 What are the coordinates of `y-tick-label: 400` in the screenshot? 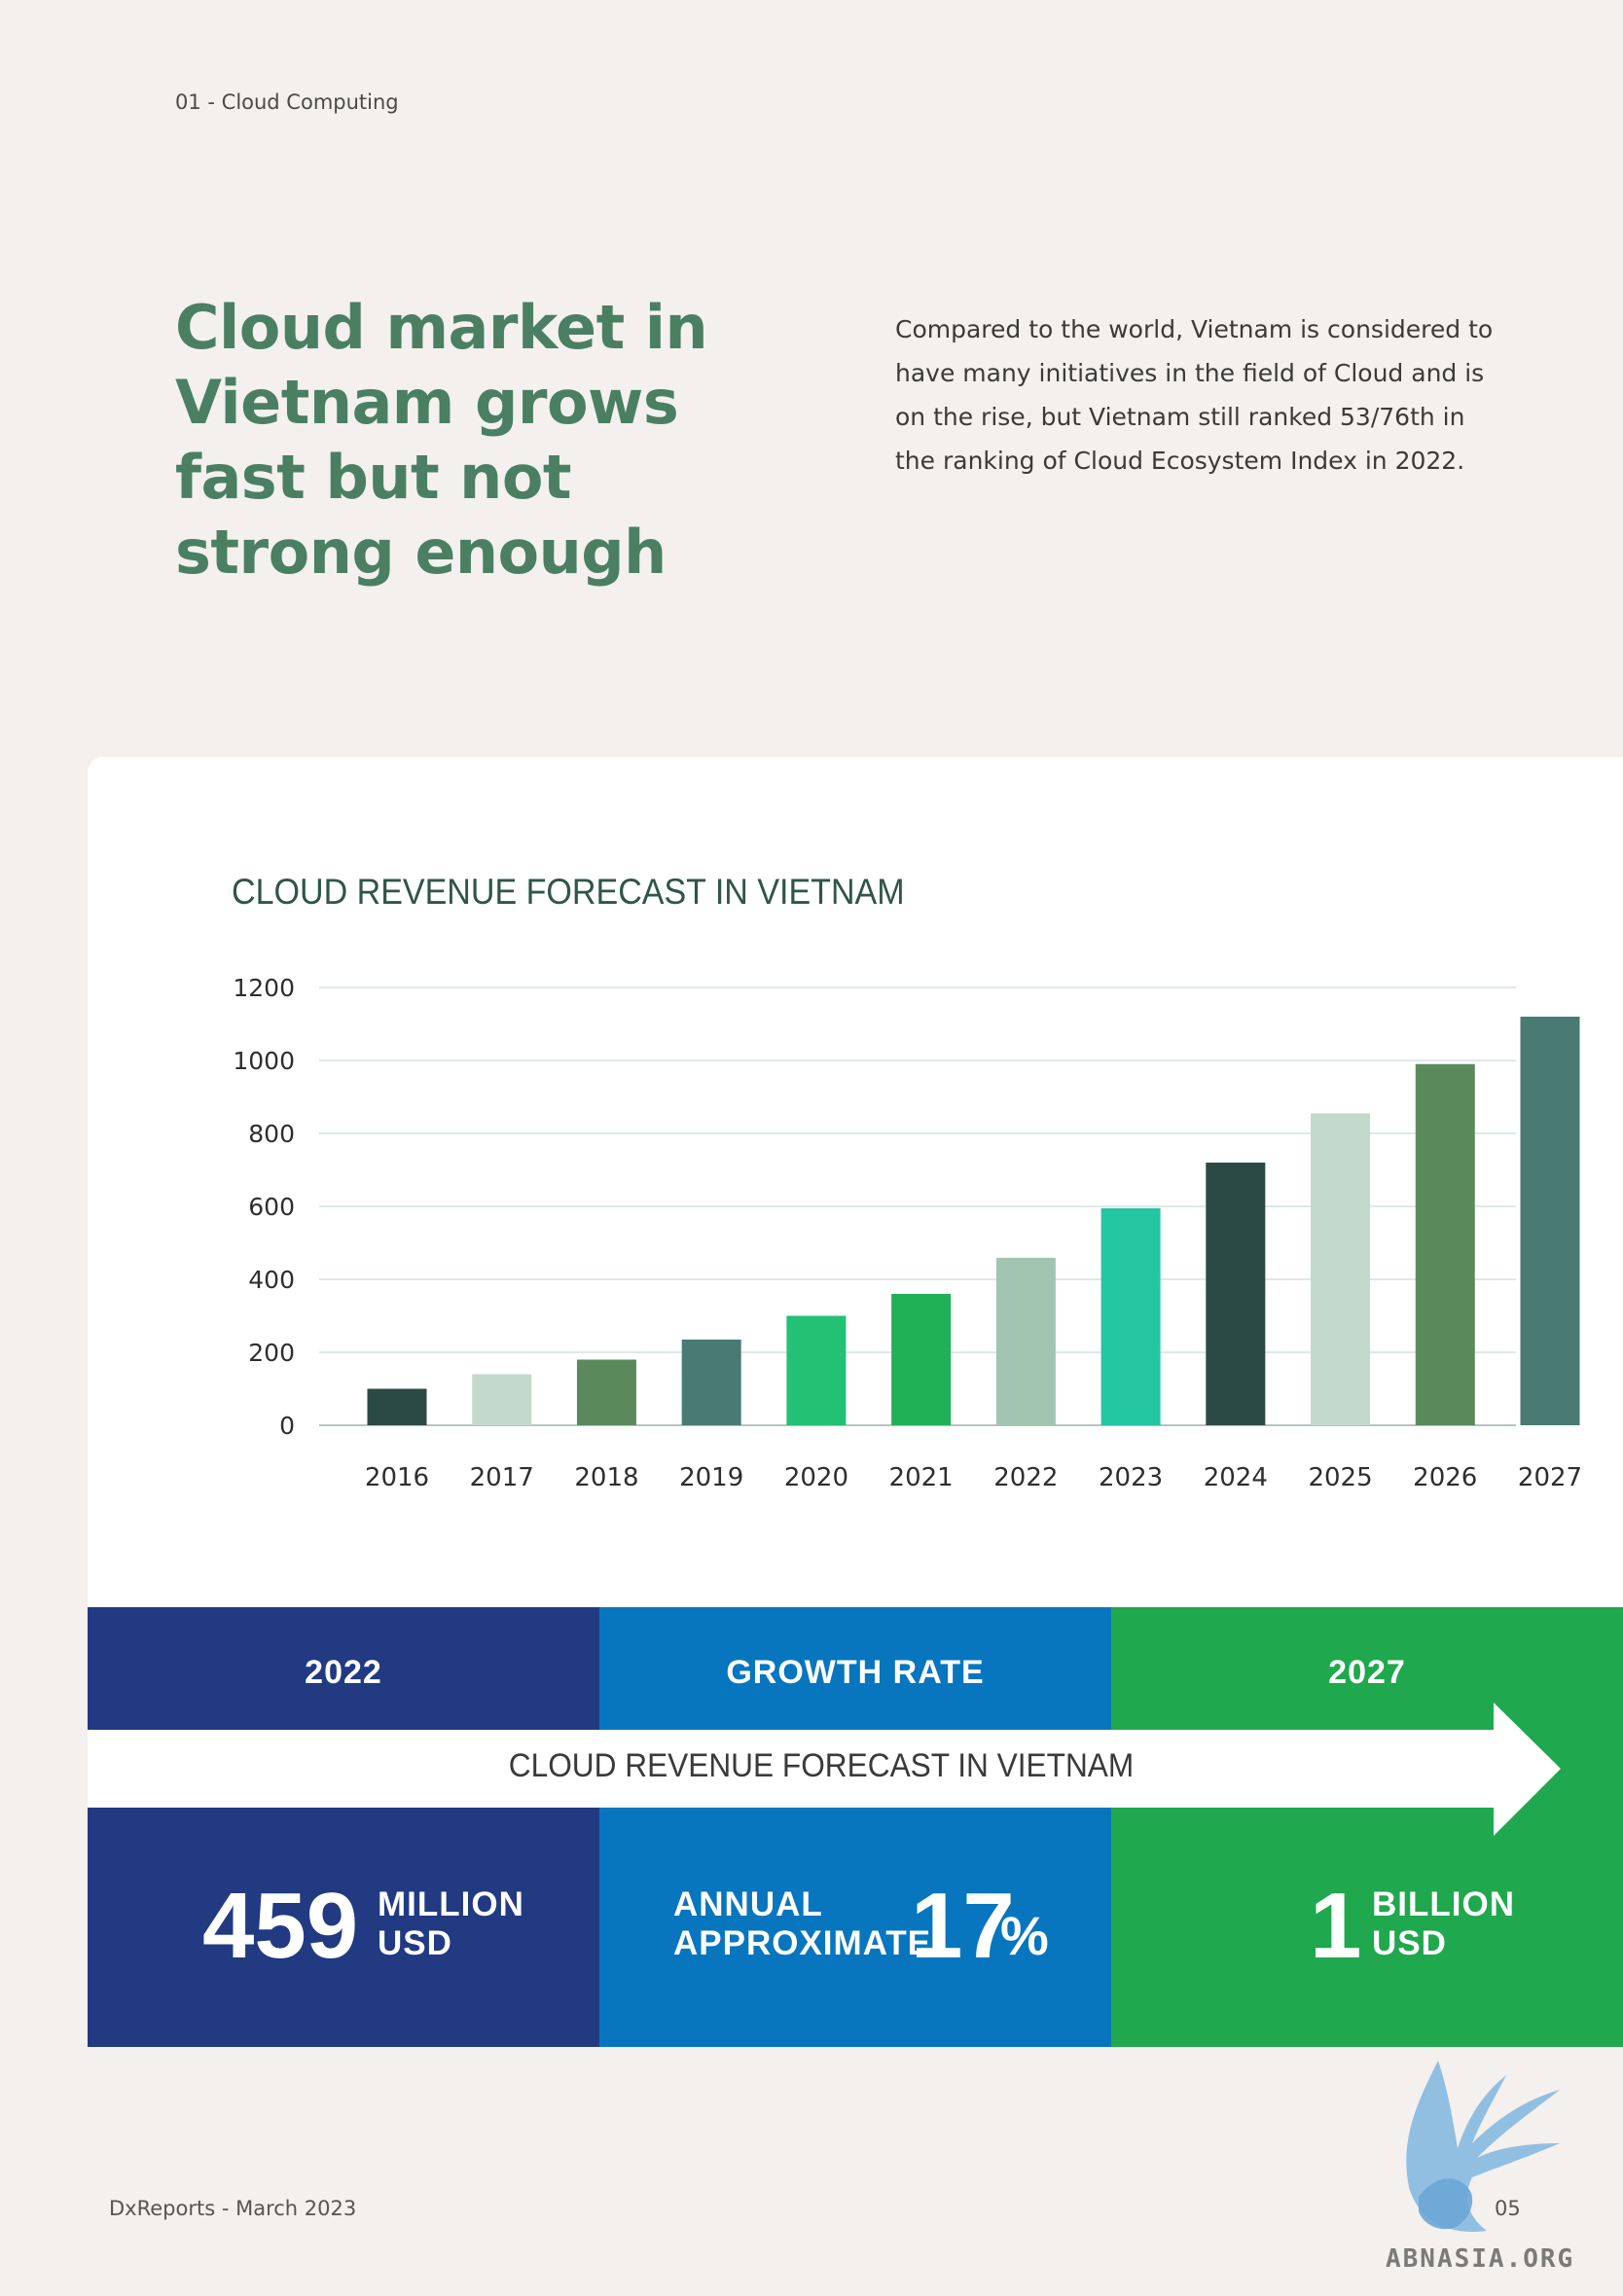 It's located at (271, 1280).